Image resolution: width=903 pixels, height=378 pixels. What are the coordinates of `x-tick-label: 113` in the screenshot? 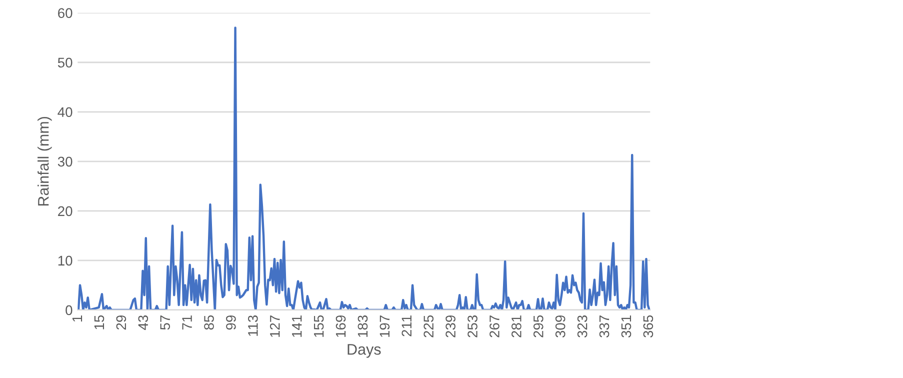 It's located at (253, 325).